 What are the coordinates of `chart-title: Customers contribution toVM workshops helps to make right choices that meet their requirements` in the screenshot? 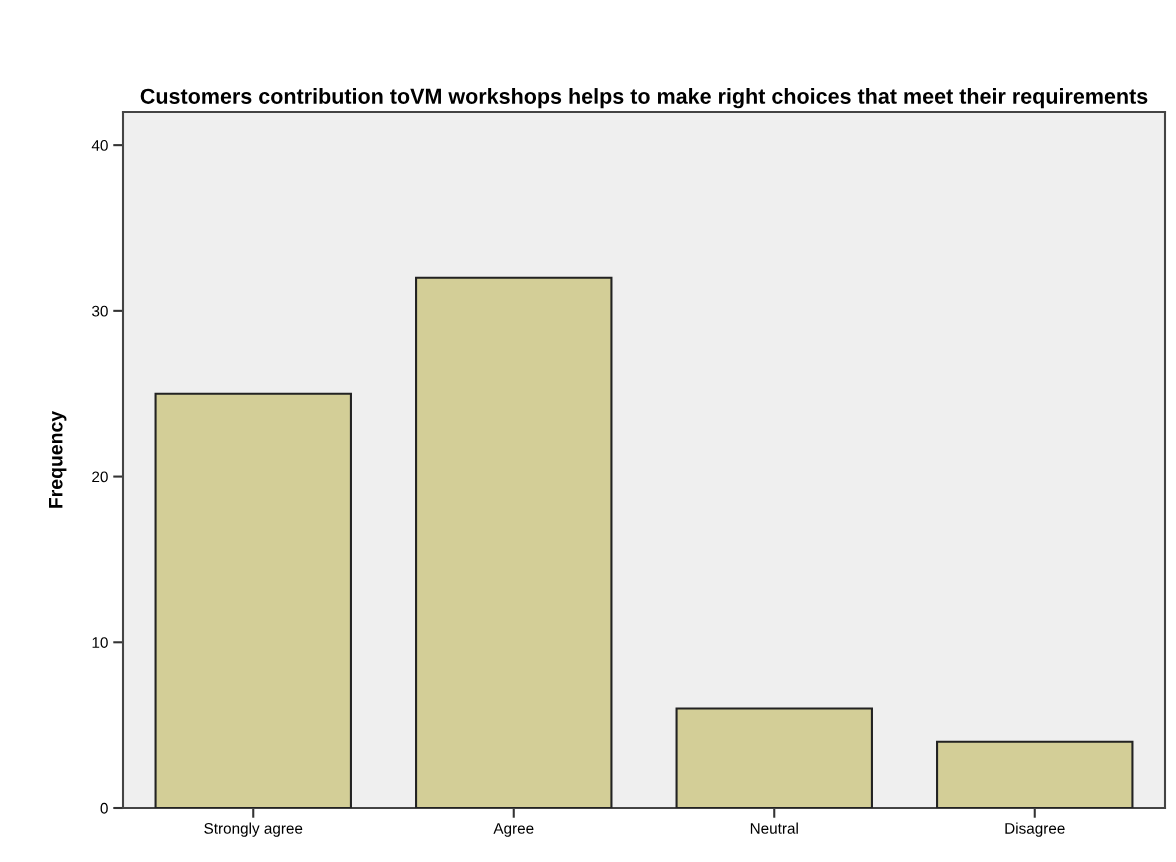 It's located at (644, 98).